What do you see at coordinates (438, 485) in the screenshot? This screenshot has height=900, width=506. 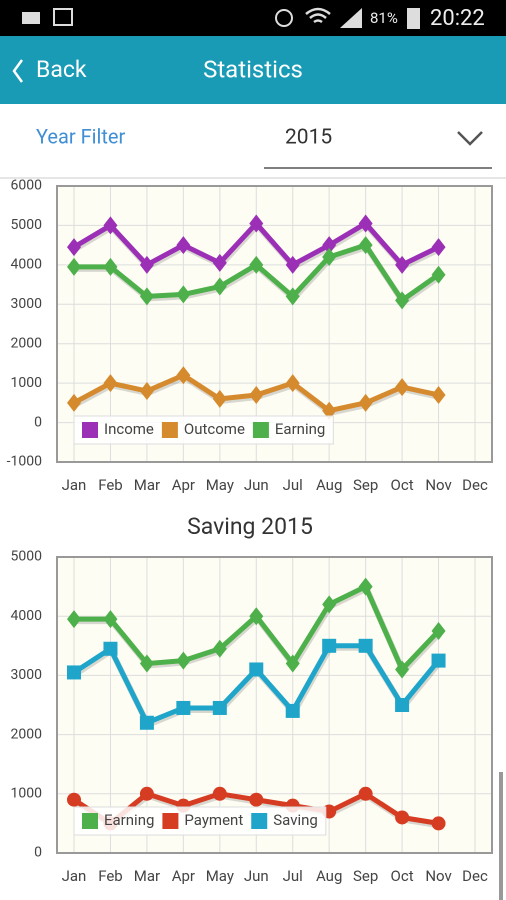 I see `x-tick-label: Nov` at bounding box center [438, 485].